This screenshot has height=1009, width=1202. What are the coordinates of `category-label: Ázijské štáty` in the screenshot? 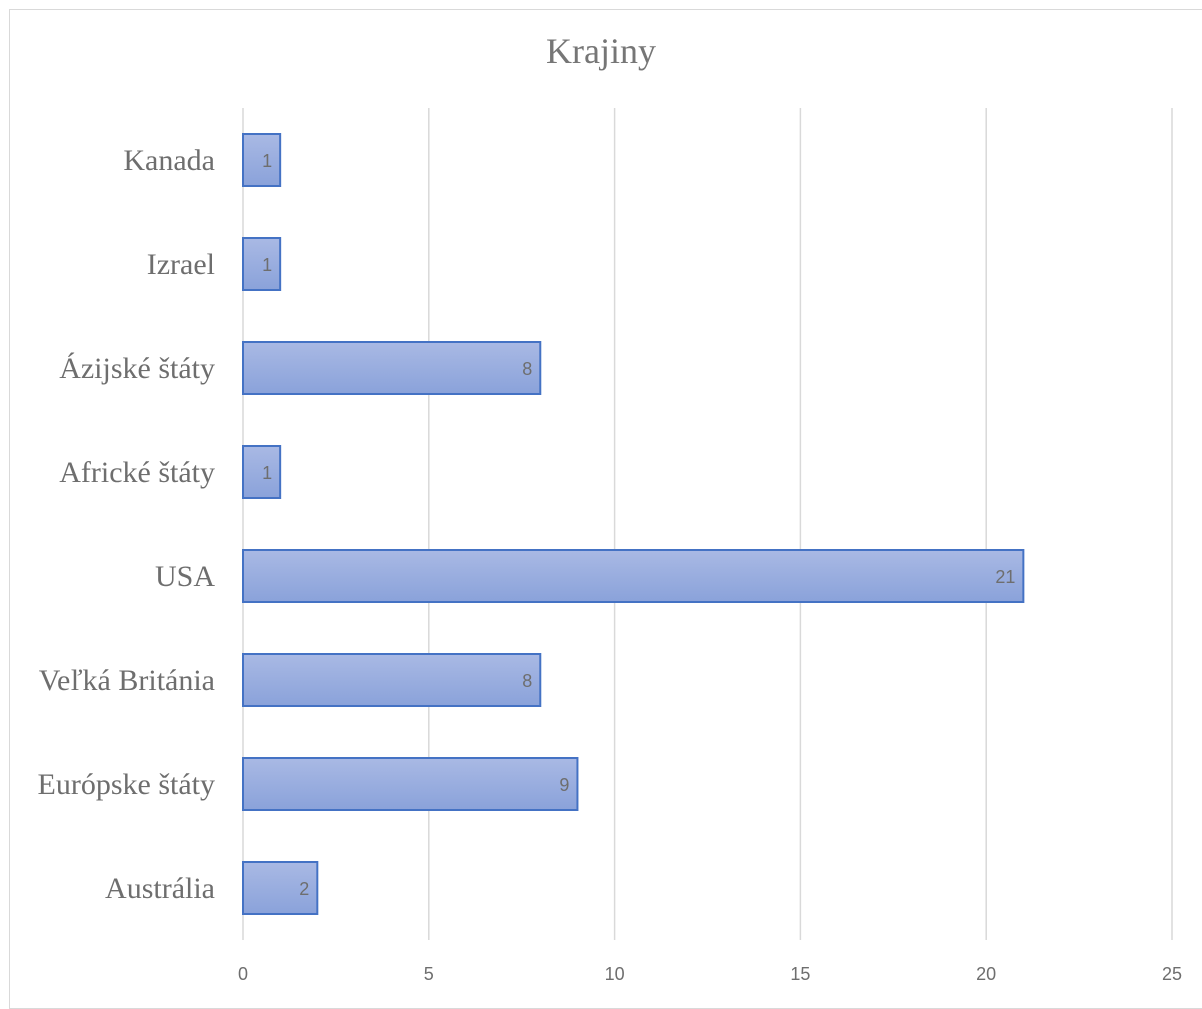 It's located at (137, 368).